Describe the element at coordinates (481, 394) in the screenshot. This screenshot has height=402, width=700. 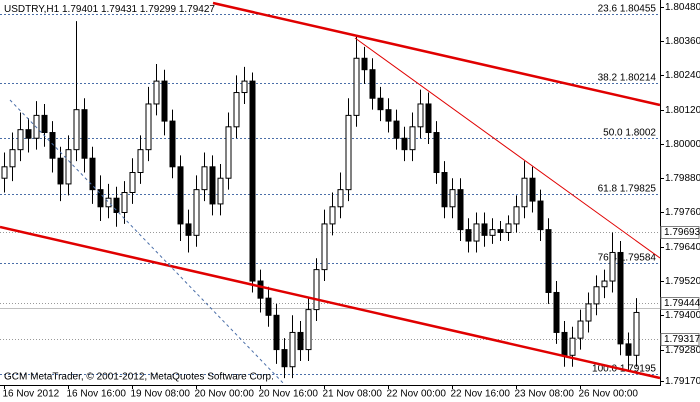
I see `x-tick-label: 22 Nov 16:00` at that location.